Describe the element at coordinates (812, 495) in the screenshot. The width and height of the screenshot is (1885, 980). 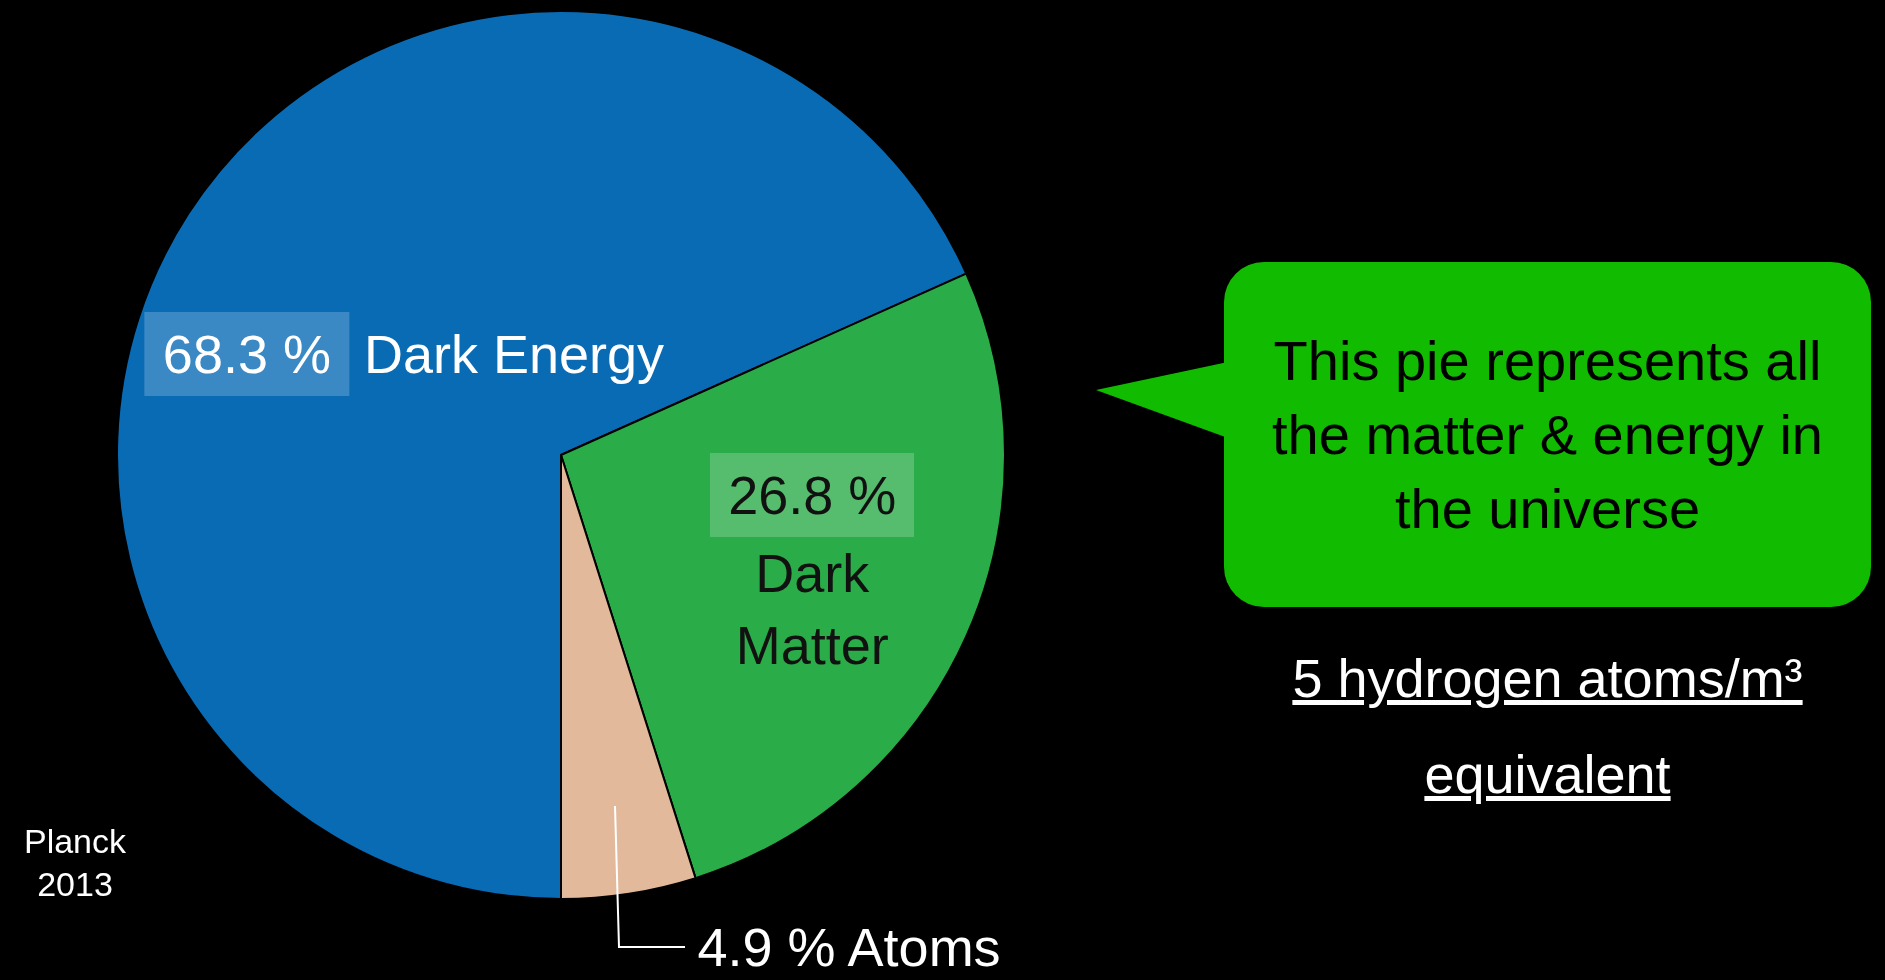
I see `data-label: 26.8 %` at that location.